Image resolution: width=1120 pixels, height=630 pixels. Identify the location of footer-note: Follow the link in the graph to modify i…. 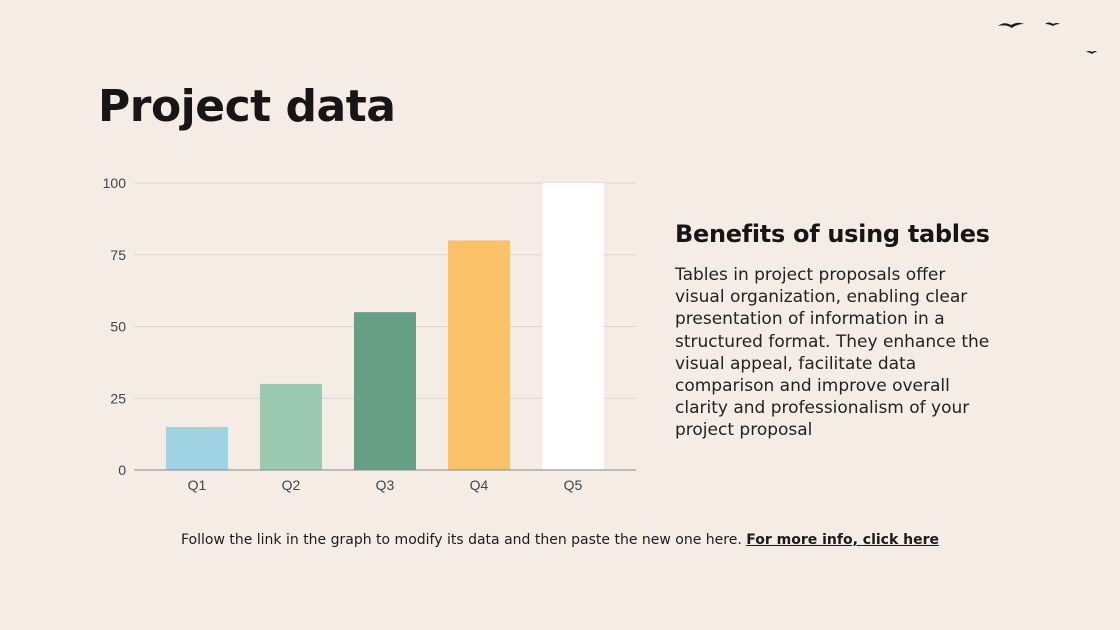
(560, 540).